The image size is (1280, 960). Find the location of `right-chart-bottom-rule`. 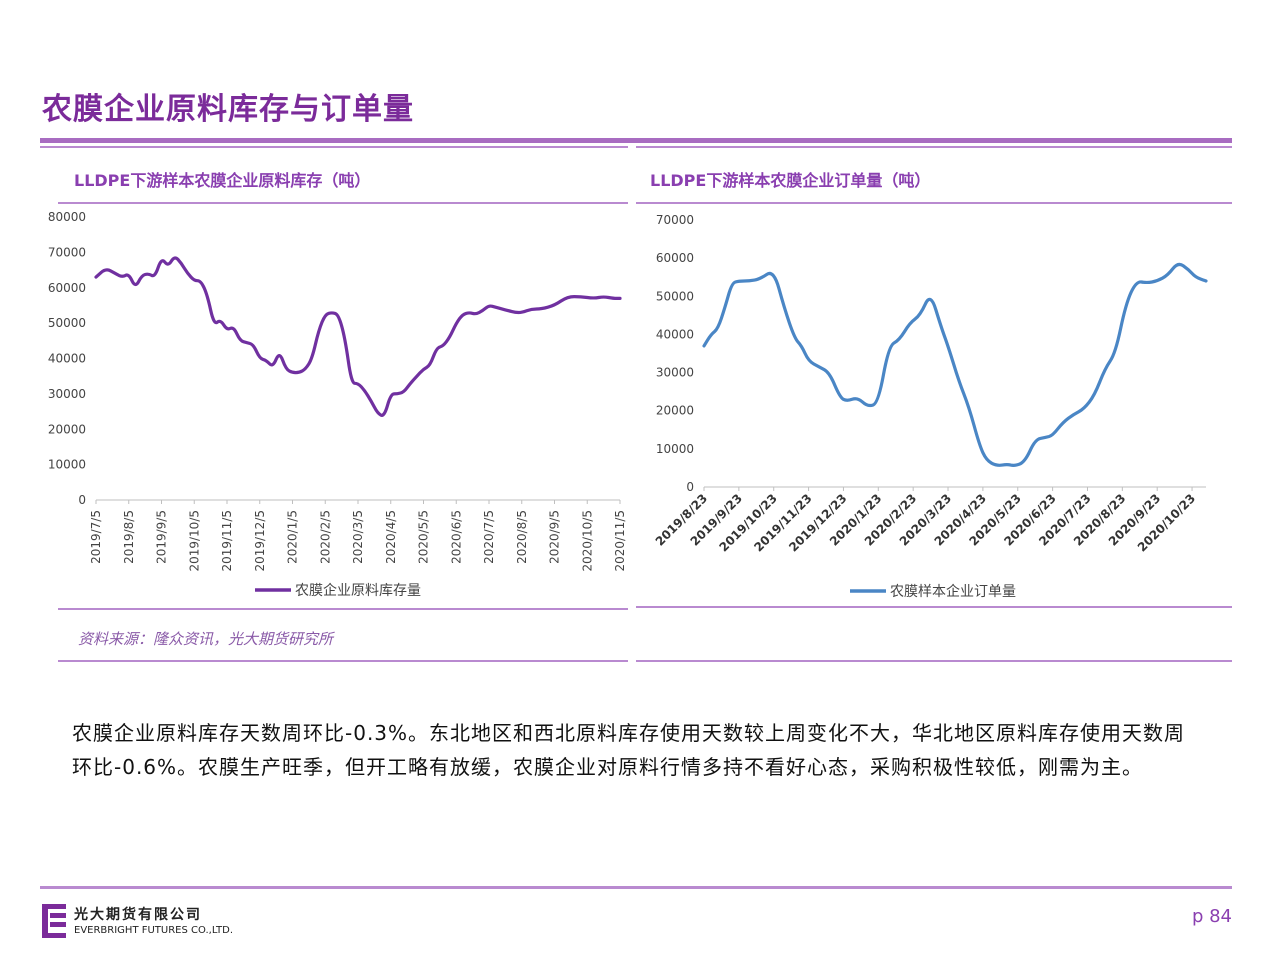

right-chart-bottom-rule is located at coordinates (934, 607).